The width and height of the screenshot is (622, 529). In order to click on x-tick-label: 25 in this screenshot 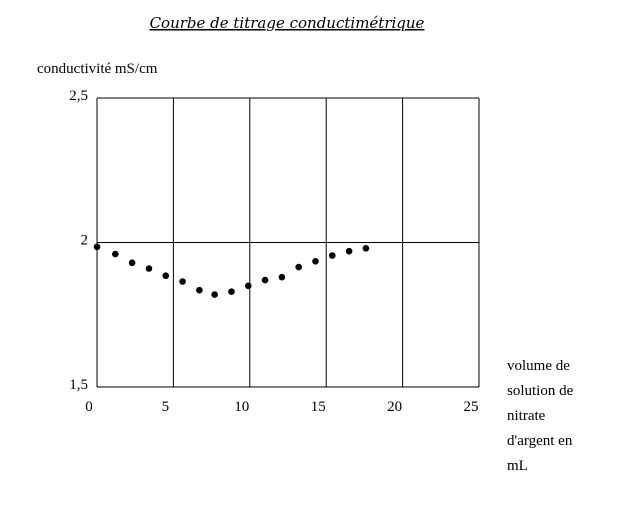, I will do `click(471, 407)`.